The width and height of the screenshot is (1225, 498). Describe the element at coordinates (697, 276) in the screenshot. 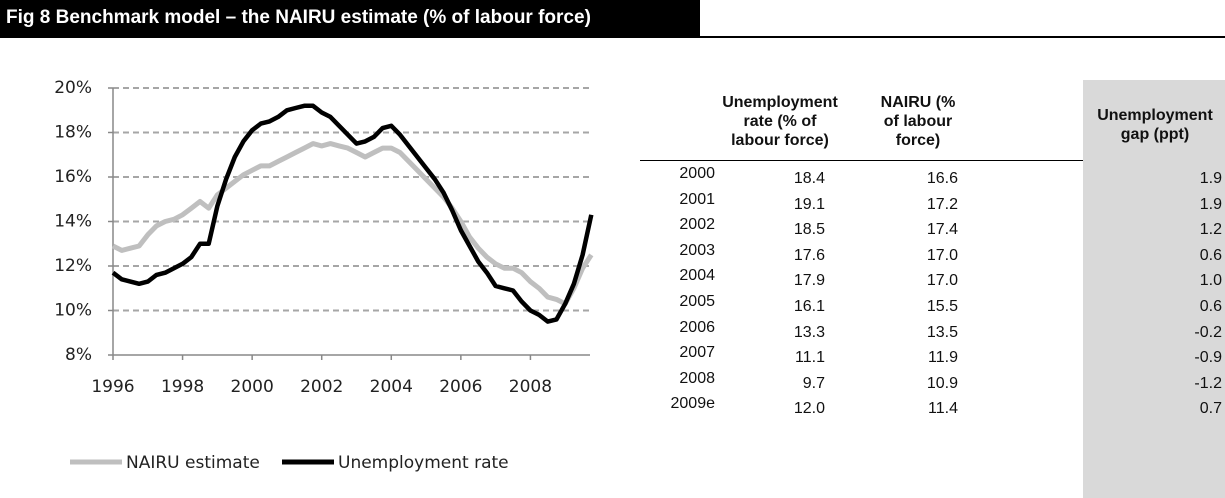

I see `row-label: 2004` at that location.